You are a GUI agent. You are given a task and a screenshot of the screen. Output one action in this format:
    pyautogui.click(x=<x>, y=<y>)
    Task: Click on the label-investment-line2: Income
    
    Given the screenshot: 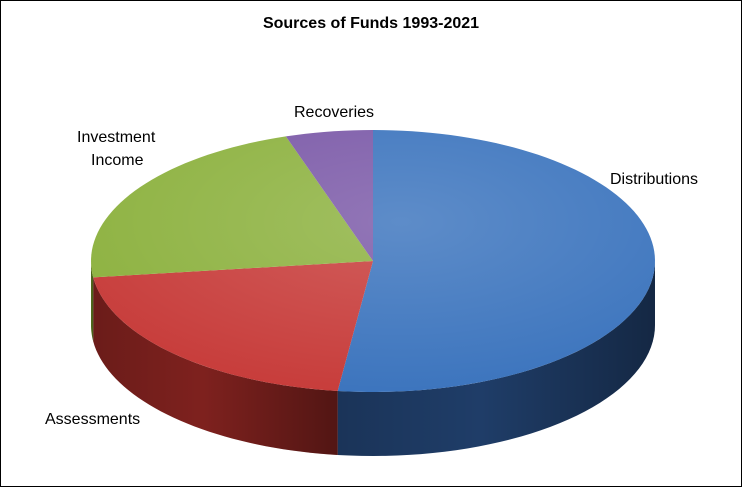 What is the action you would take?
    pyautogui.click(x=117, y=160)
    